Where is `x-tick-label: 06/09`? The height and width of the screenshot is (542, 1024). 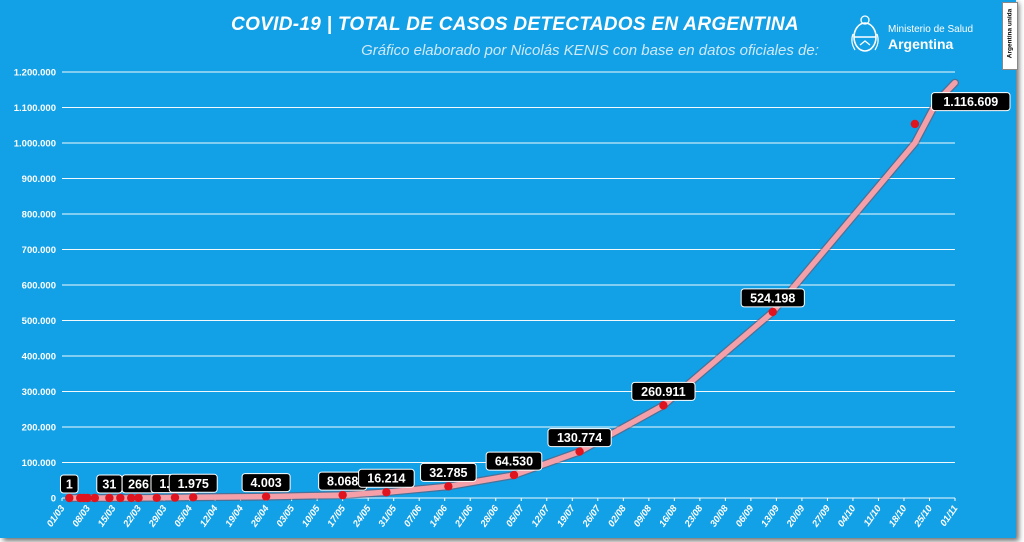
x-tick-label: 06/09 is located at coordinates (745, 516).